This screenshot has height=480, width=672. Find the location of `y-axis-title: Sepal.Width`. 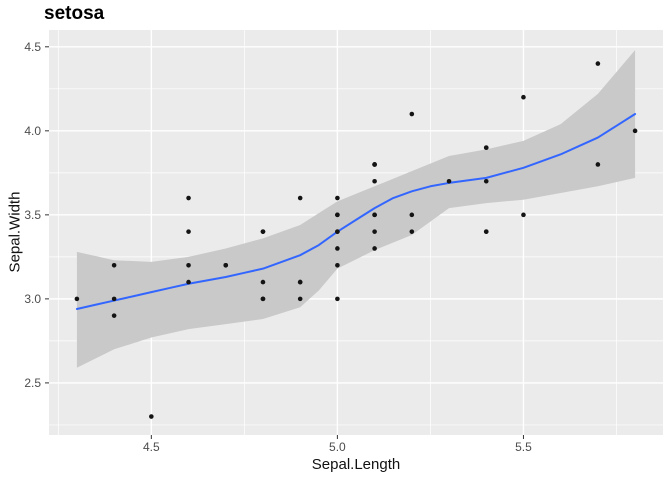

y-axis-title: Sepal.Width is located at coordinates (15, 232).